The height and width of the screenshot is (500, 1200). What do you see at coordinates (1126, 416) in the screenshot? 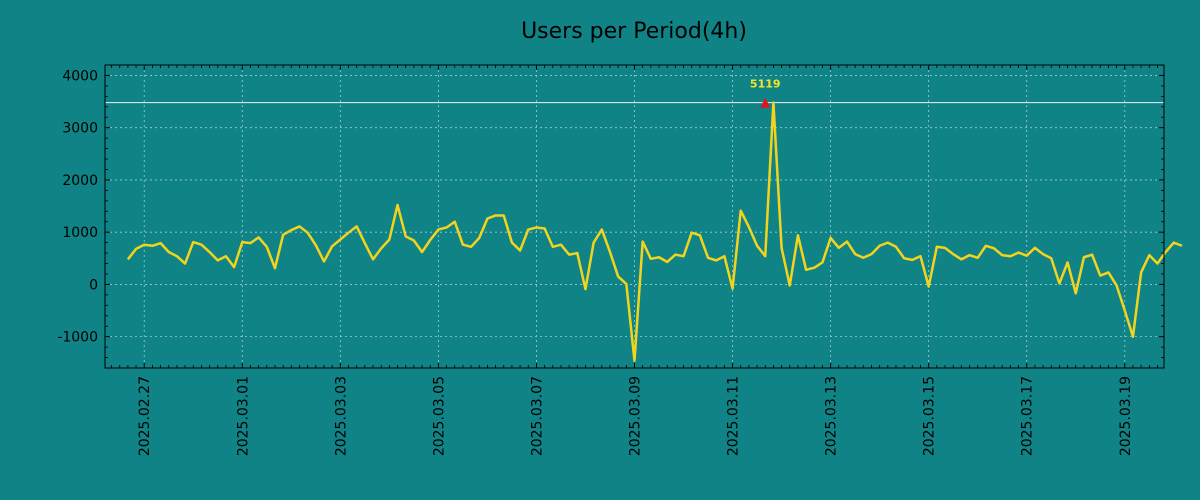
I see `x-tick-label: 2025.03.19` at bounding box center [1126, 416].